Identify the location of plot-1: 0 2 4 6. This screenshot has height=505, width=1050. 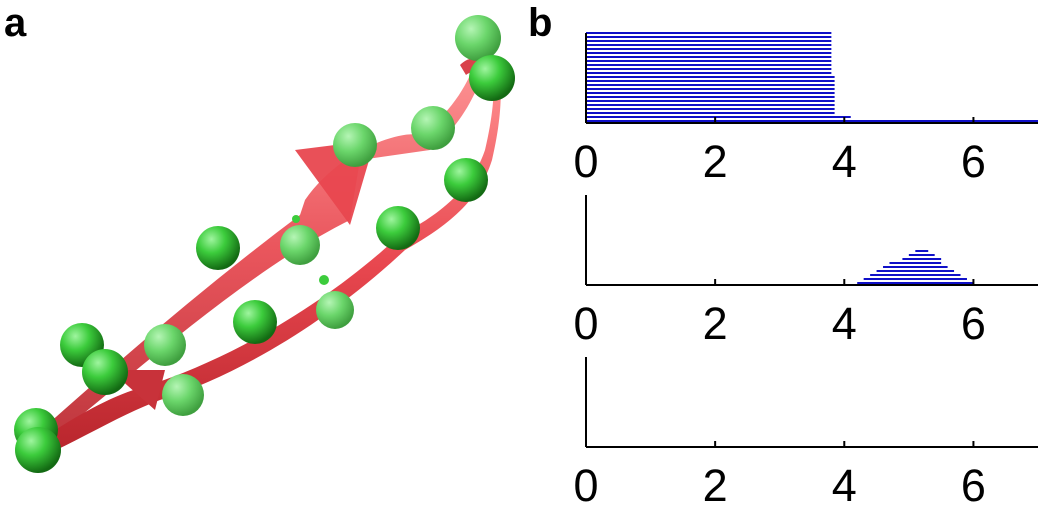
(805, 109).